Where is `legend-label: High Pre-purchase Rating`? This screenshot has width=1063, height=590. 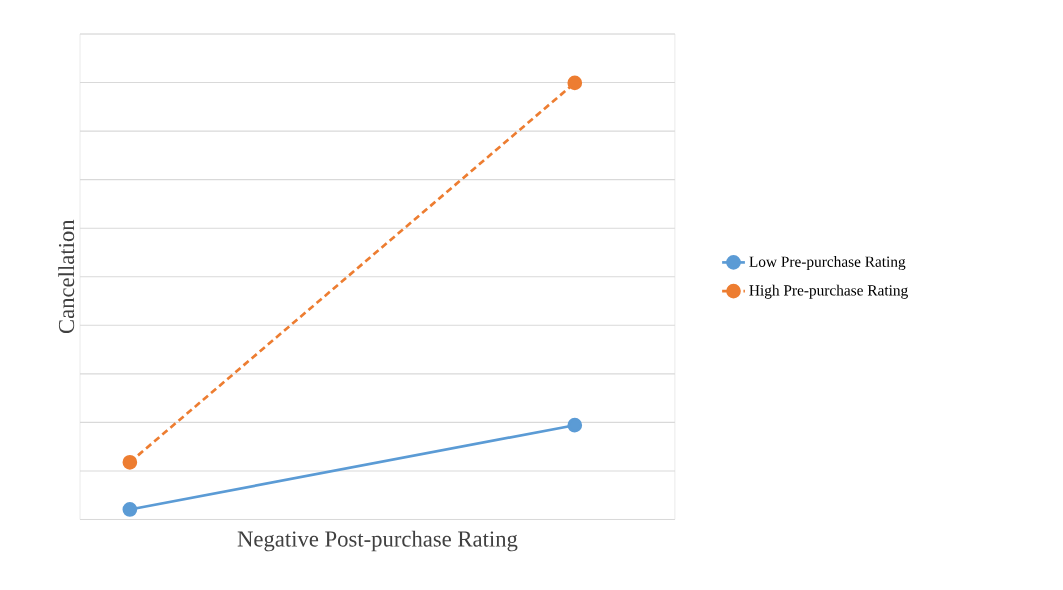
legend-label: High Pre-purchase Rating is located at coordinates (828, 291).